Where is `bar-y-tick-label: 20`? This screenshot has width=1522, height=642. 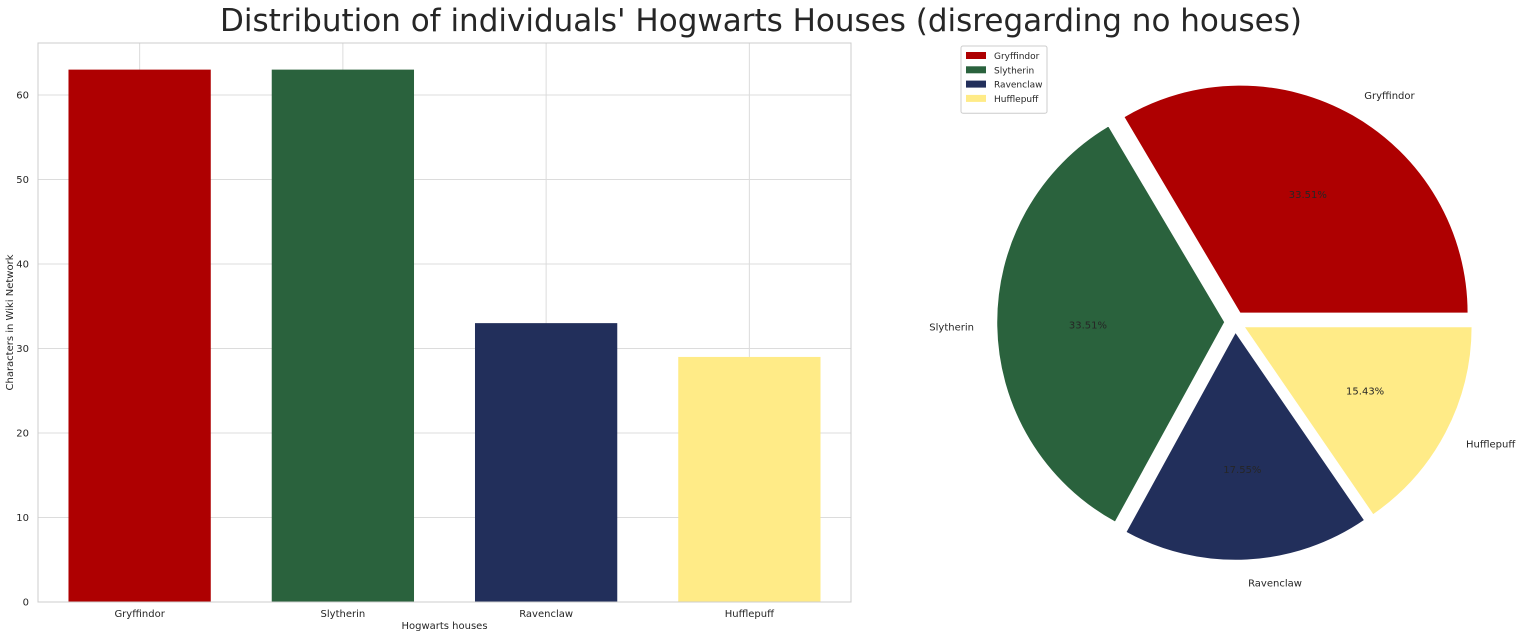
bar-y-tick-label: 20 is located at coordinates (22, 433).